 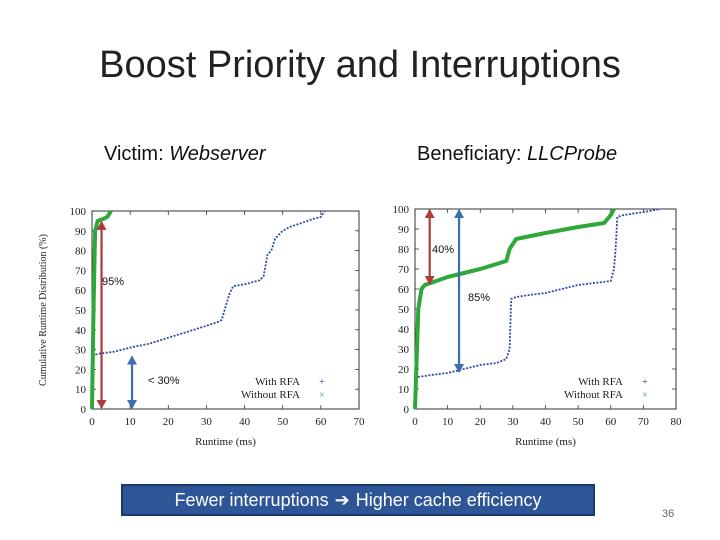 I want to click on arrow-right-icon: ➔, so click(x=342, y=499).